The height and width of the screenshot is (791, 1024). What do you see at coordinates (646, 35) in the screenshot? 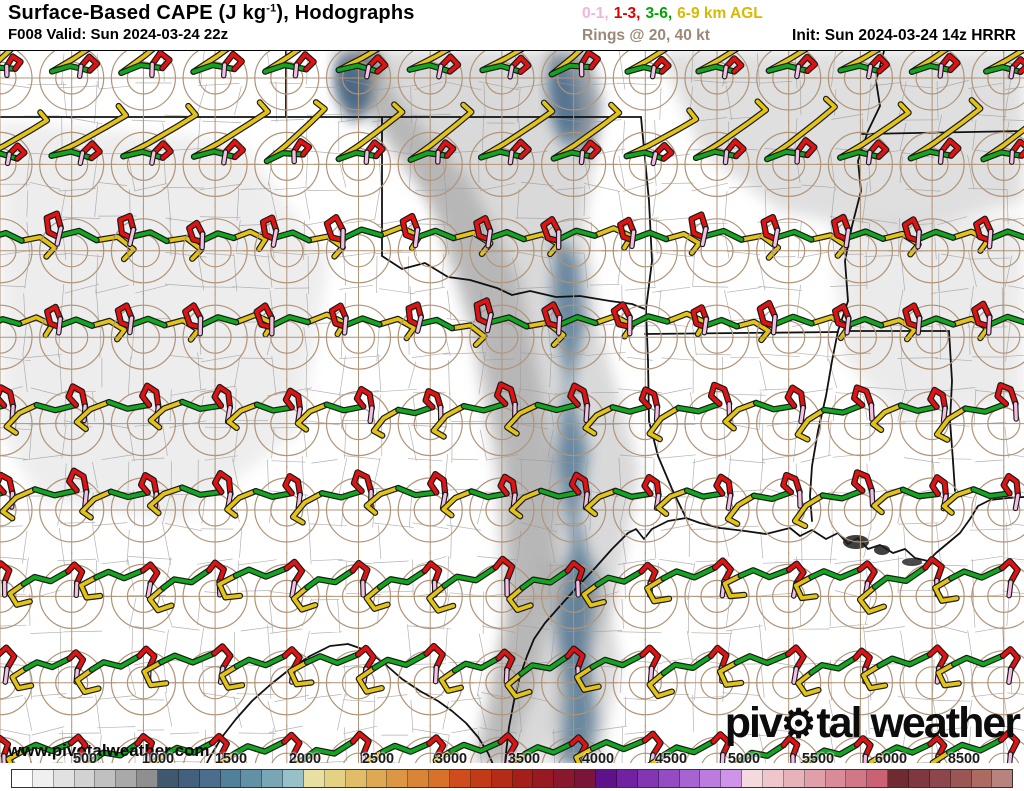
I see `rings-legend: Rings @ 20, 40 kt` at bounding box center [646, 35].